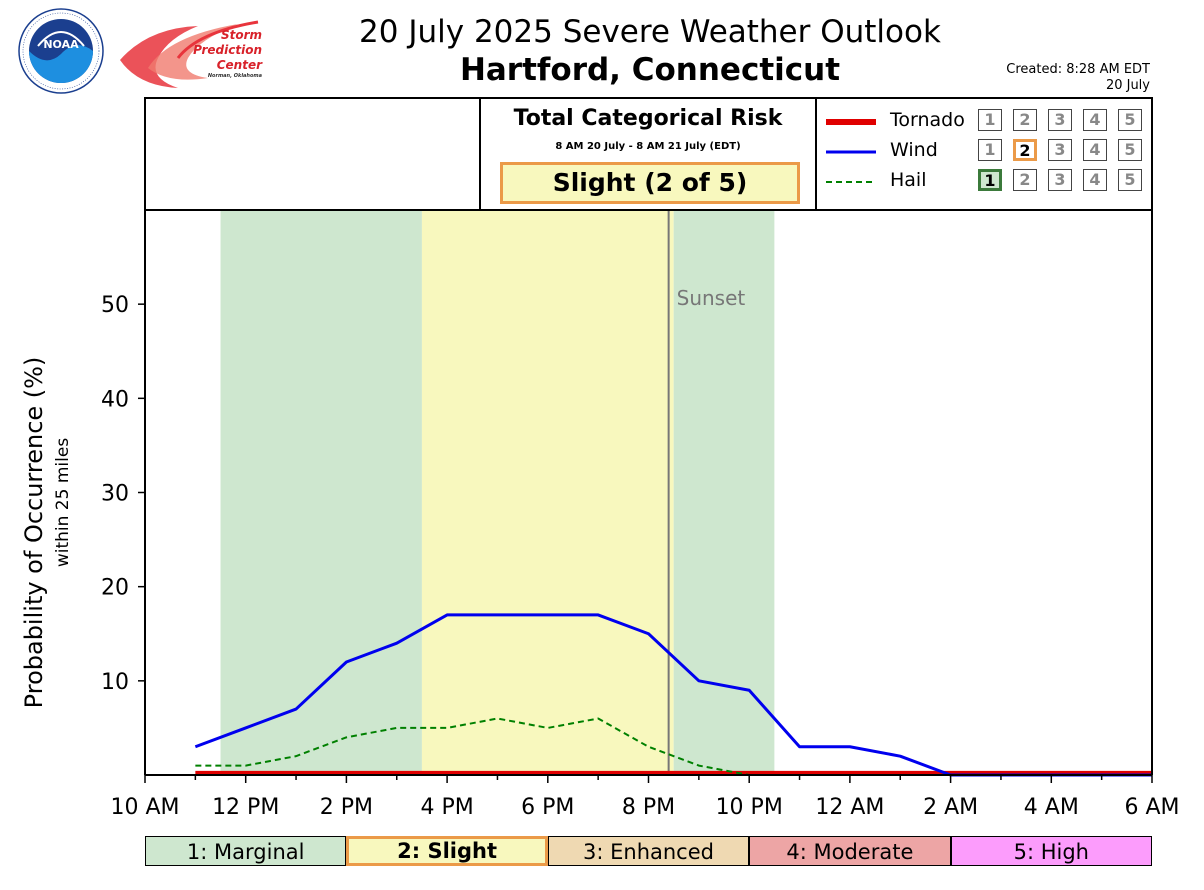  Describe the element at coordinates (1051, 807) in the screenshot. I see `x-tick-label-9: 4 AM` at that location.